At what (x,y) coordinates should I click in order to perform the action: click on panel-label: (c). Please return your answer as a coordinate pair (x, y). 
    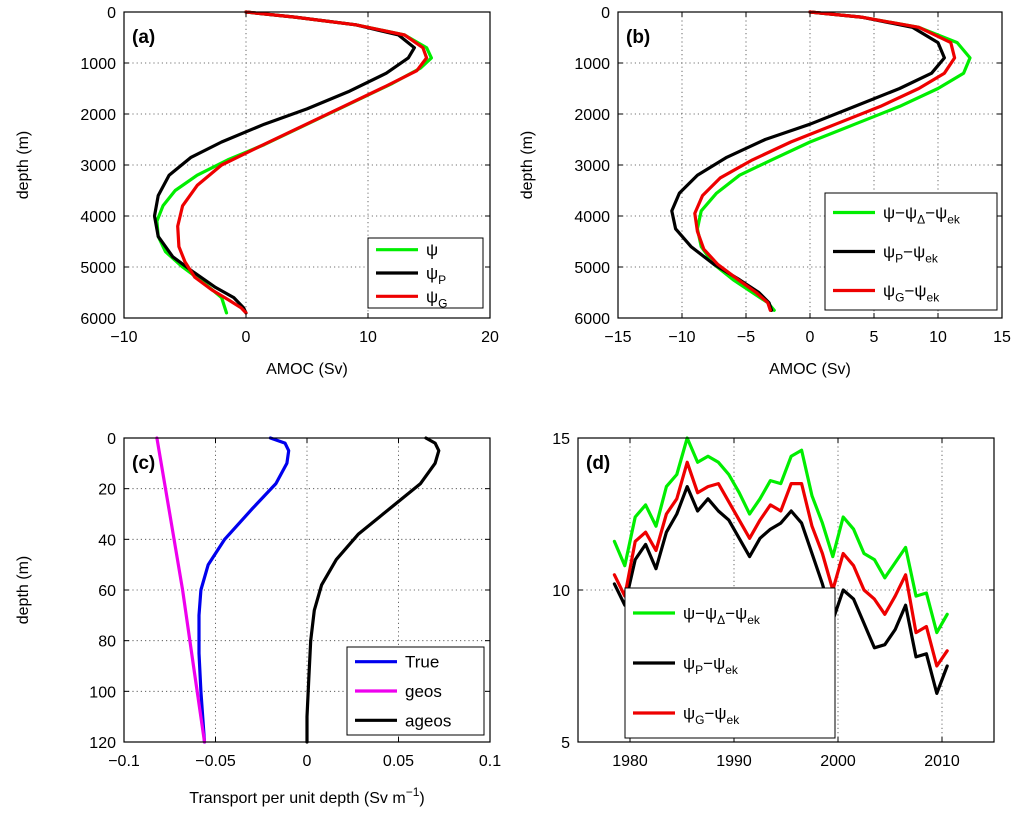
    Looking at the image, I should click on (143, 463).